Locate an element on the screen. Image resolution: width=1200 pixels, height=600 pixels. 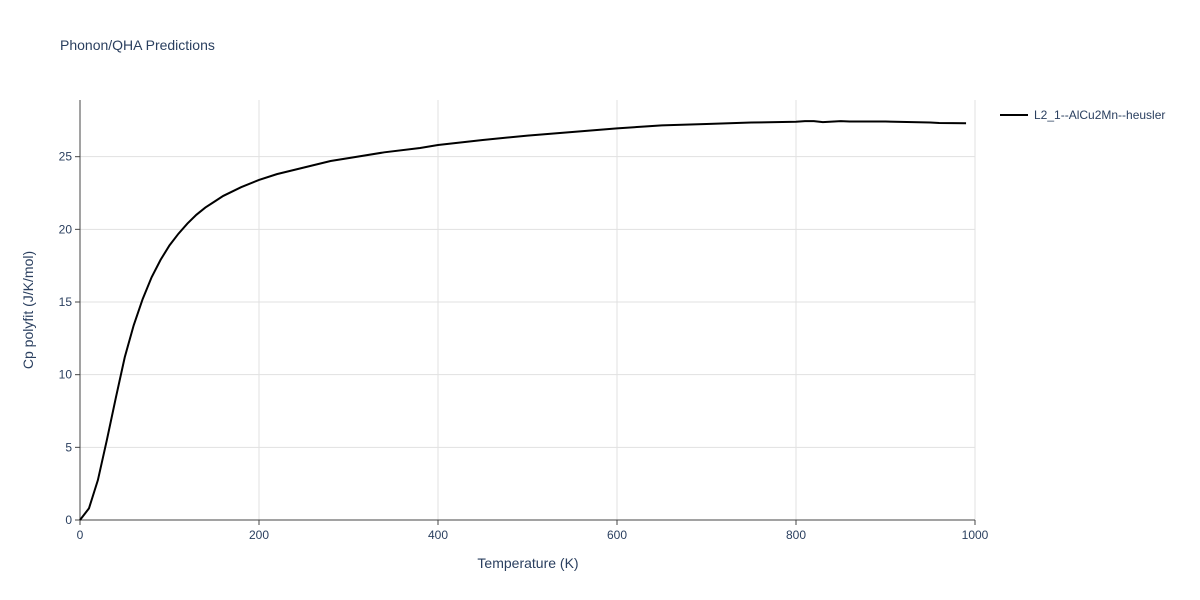
chart-title: Phonon/QHA Predictions is located at coordinates (137, 45).